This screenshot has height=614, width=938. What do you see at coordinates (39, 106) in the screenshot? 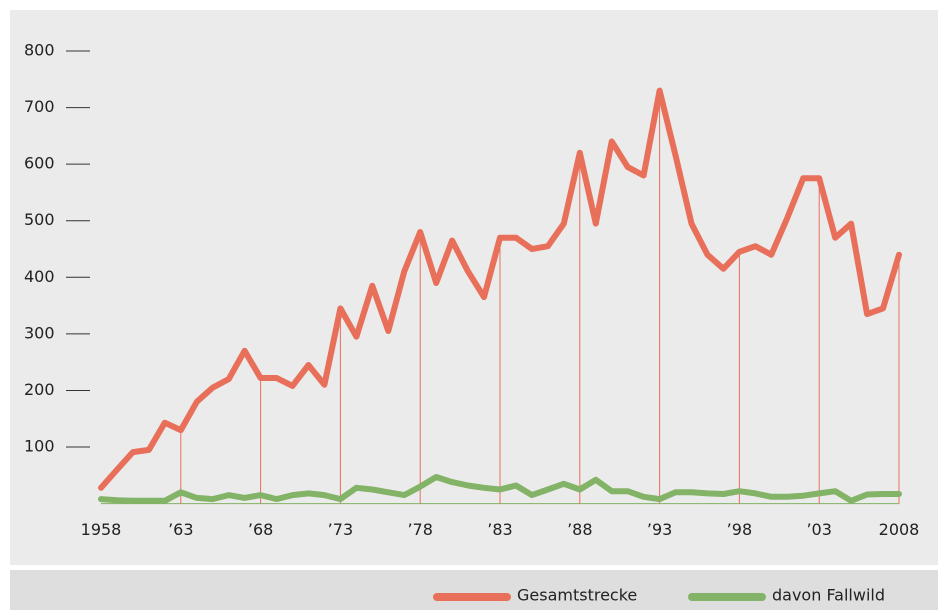
I see `y-tick-label: 700` at bounding box center [39, 106].